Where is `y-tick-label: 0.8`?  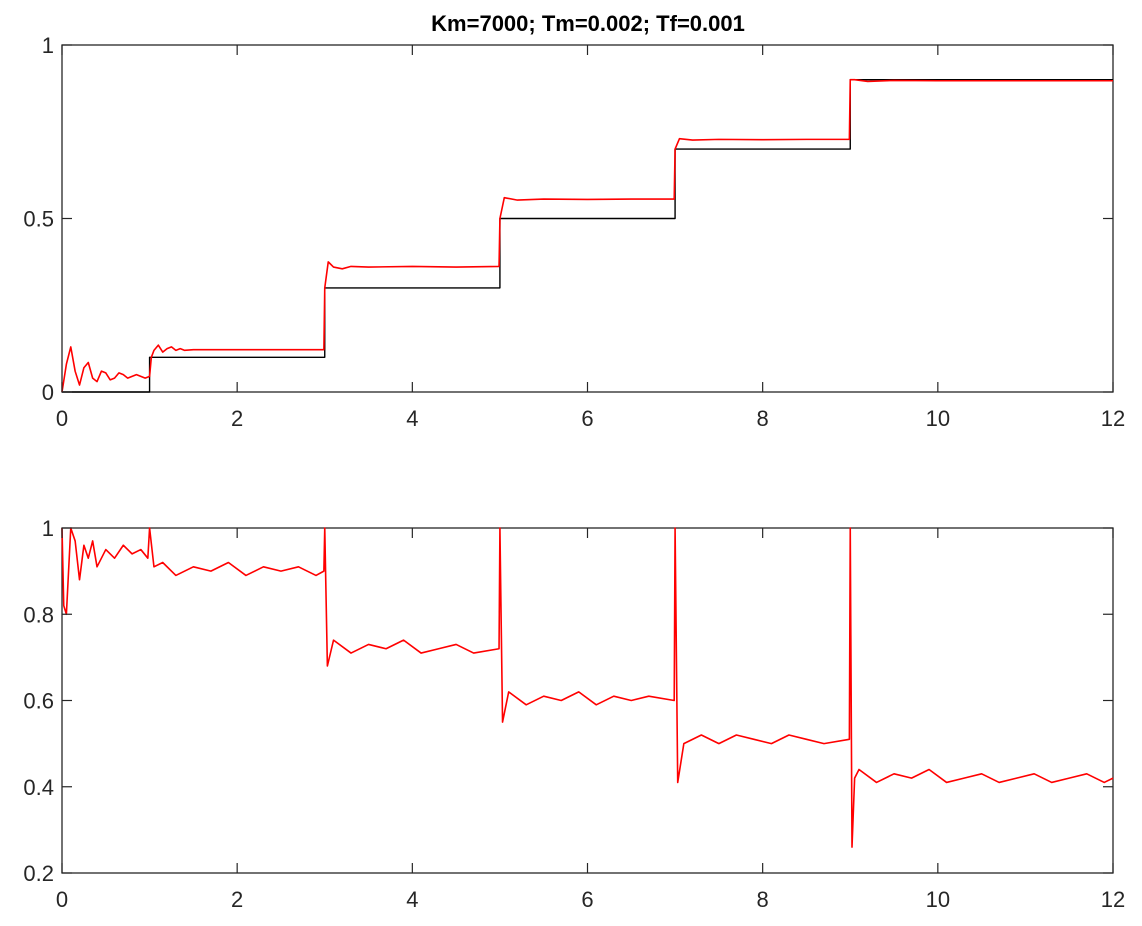
y-tick-label: 0.8 is located at coordinates (38, 614).